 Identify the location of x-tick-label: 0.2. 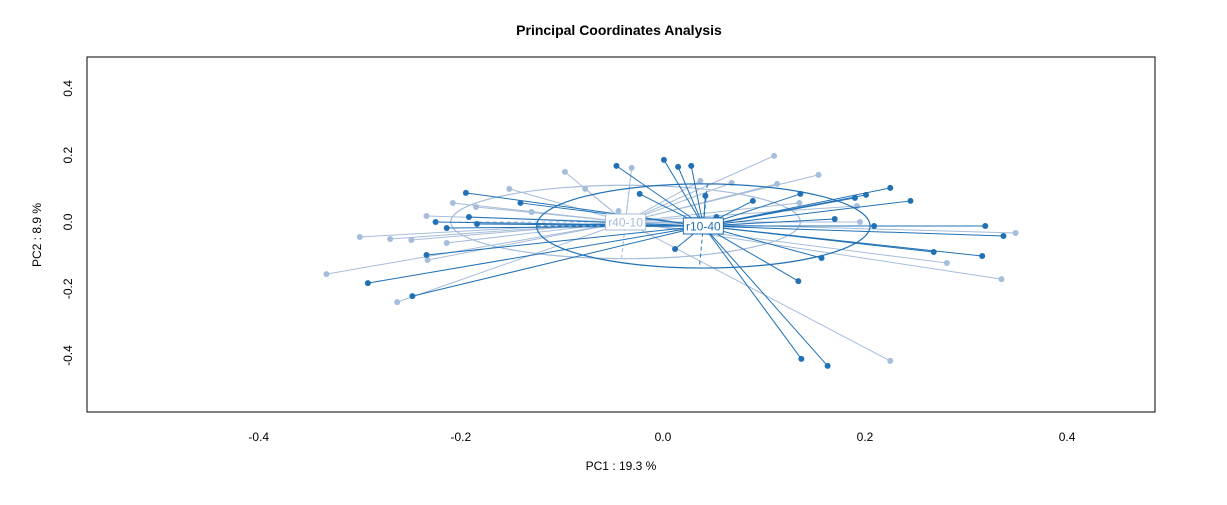
(865, 437).